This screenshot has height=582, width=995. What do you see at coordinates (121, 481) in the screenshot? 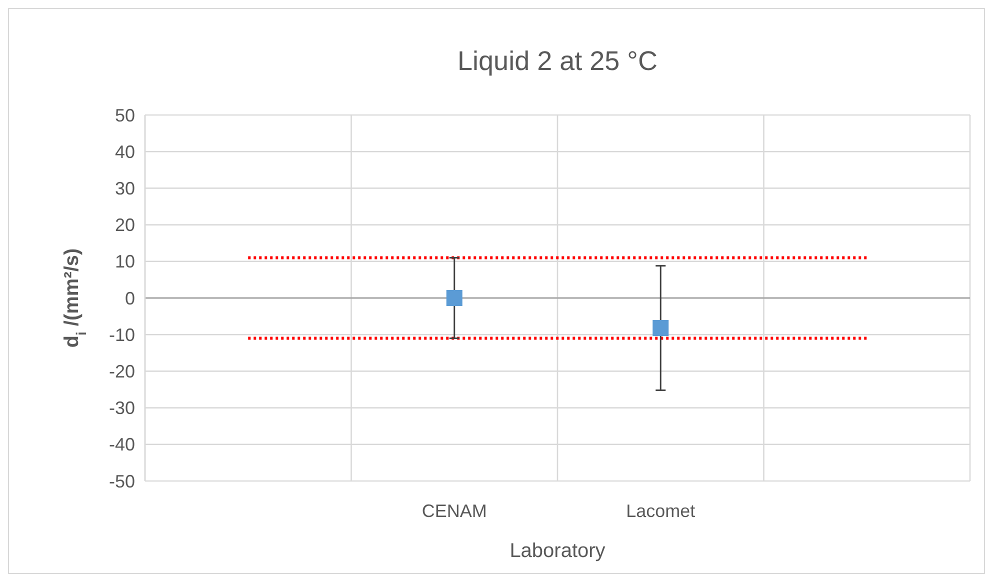
I see `y-tick-label: -50` at bounding box center [121, 481].